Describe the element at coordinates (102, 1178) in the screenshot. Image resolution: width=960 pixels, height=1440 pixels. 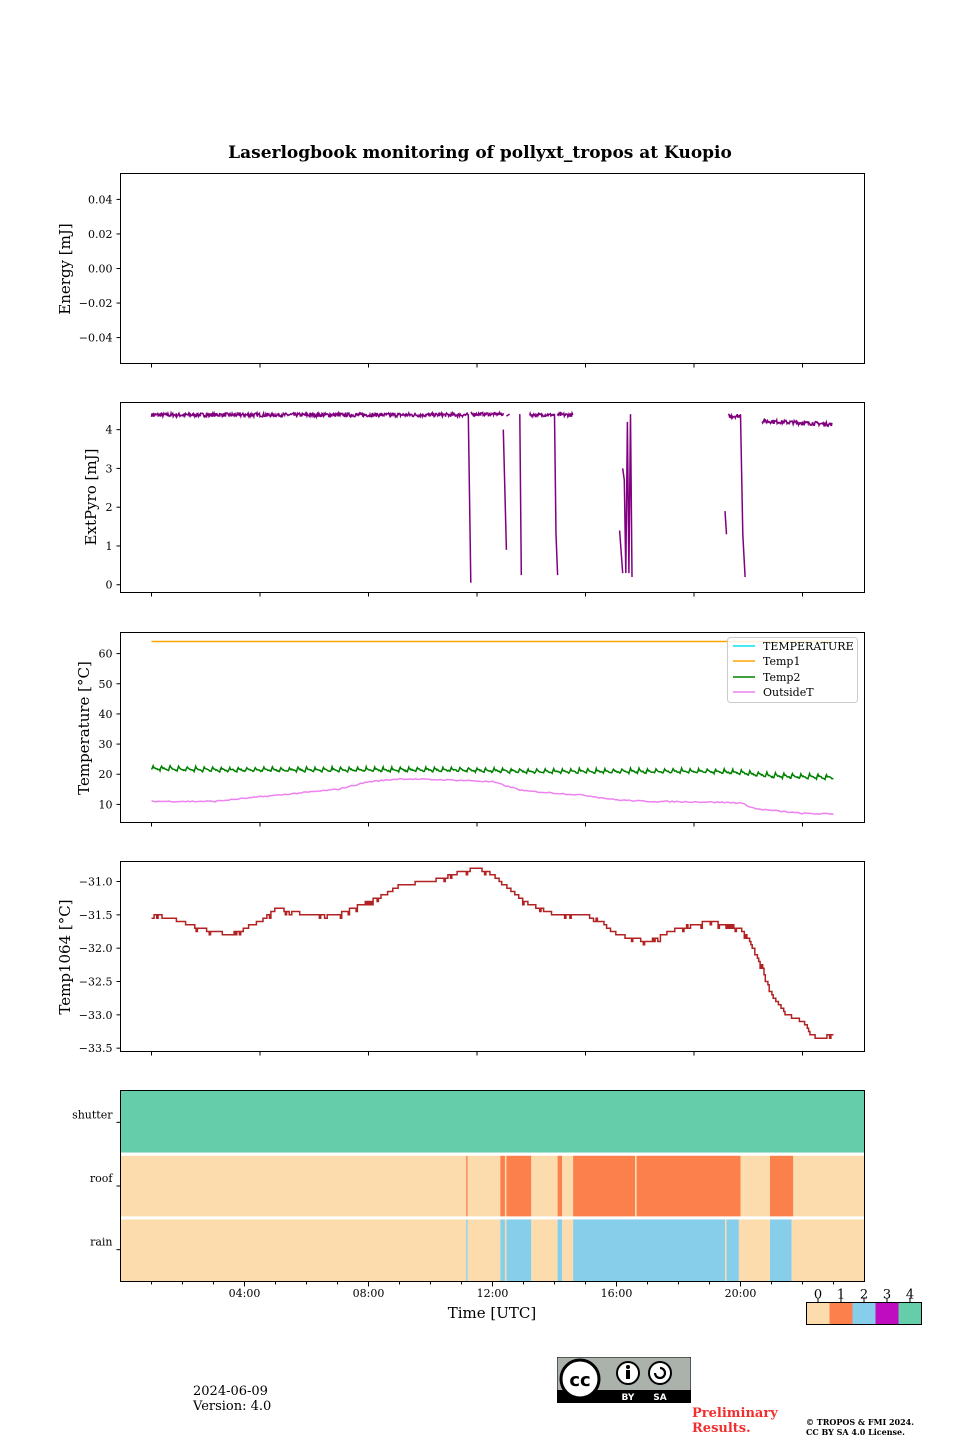
I see `row-label-roof: roof` at that location.